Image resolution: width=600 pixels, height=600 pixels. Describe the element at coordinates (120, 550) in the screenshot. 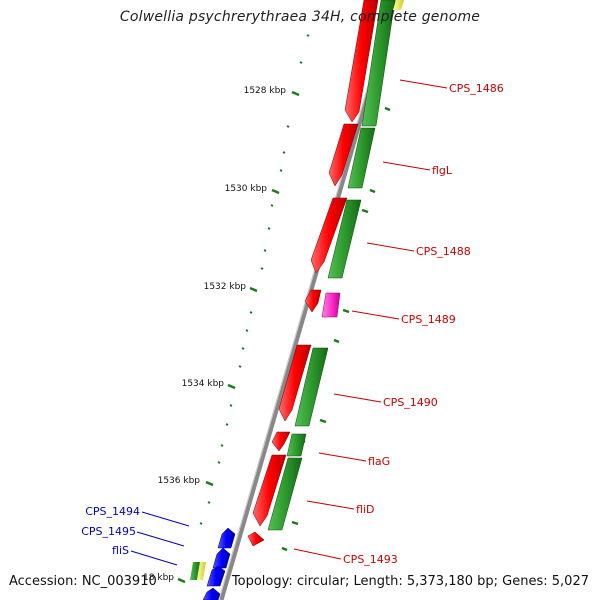

I see `gene-label: fliS` at that location.